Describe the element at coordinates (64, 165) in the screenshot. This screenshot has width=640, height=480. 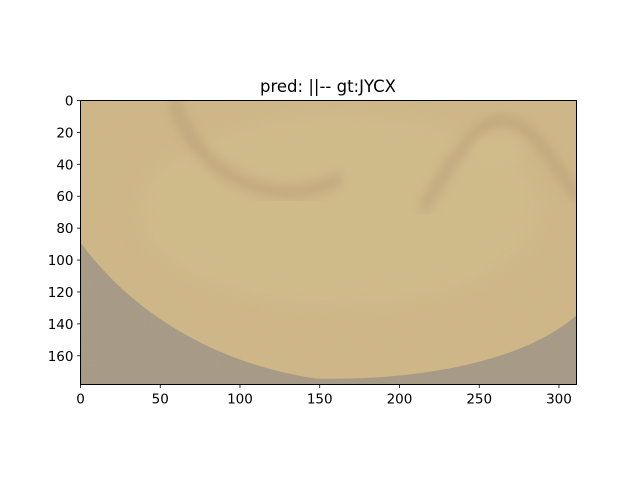
I see `y-tick-label: 40` at that location.